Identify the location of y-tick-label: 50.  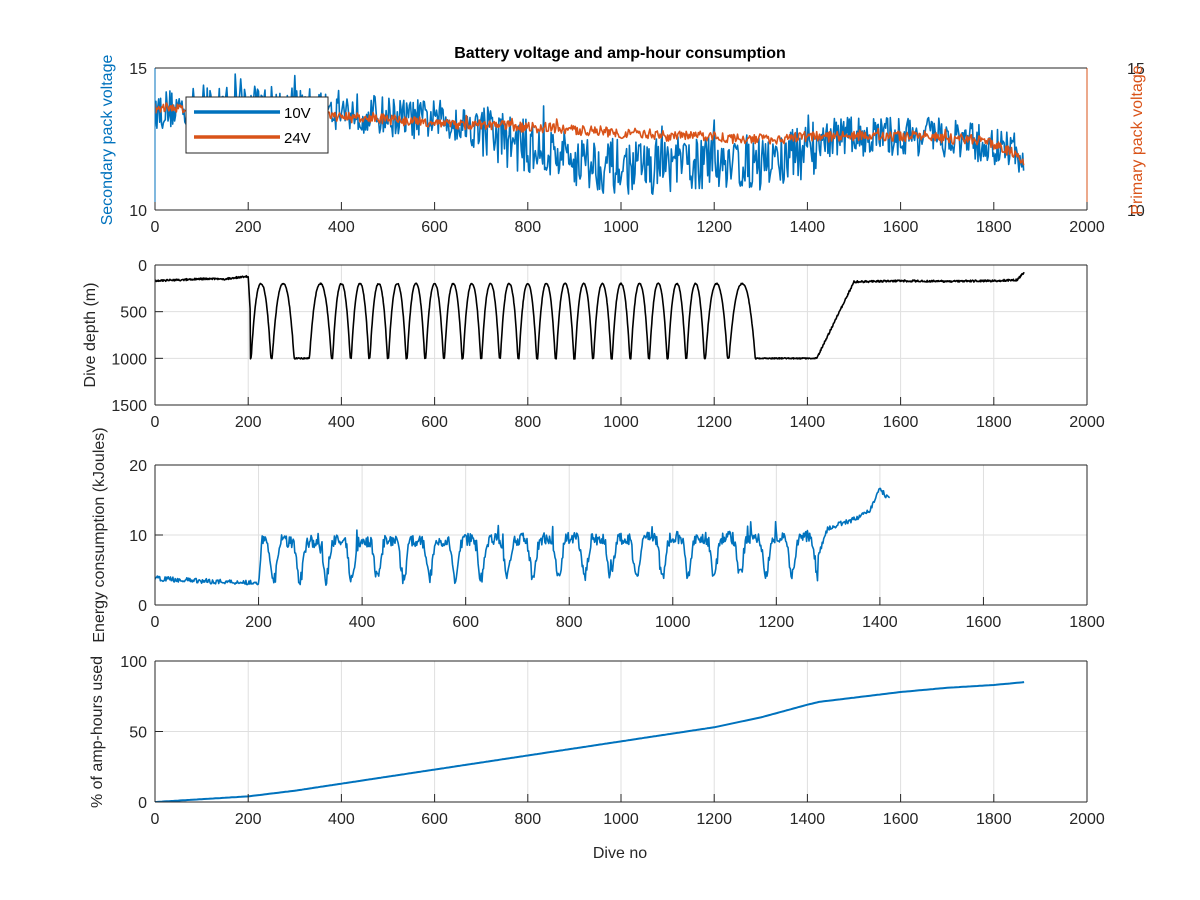
(138, 733).